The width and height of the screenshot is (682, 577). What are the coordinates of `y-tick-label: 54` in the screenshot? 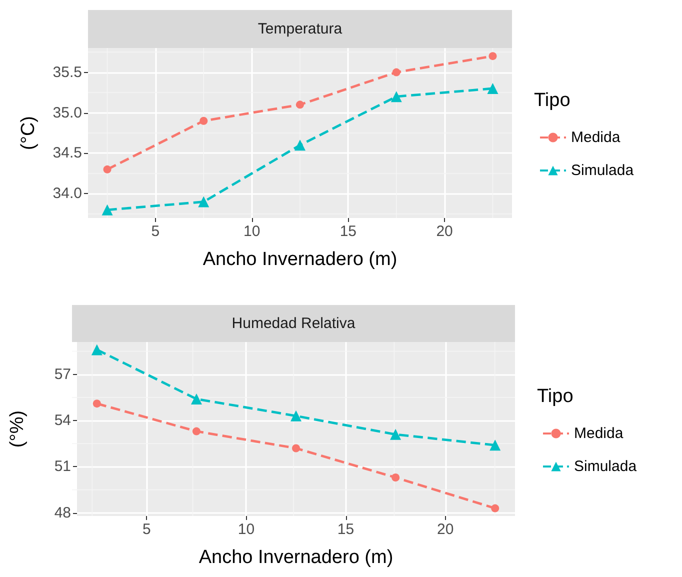 It's located at (62, 421).